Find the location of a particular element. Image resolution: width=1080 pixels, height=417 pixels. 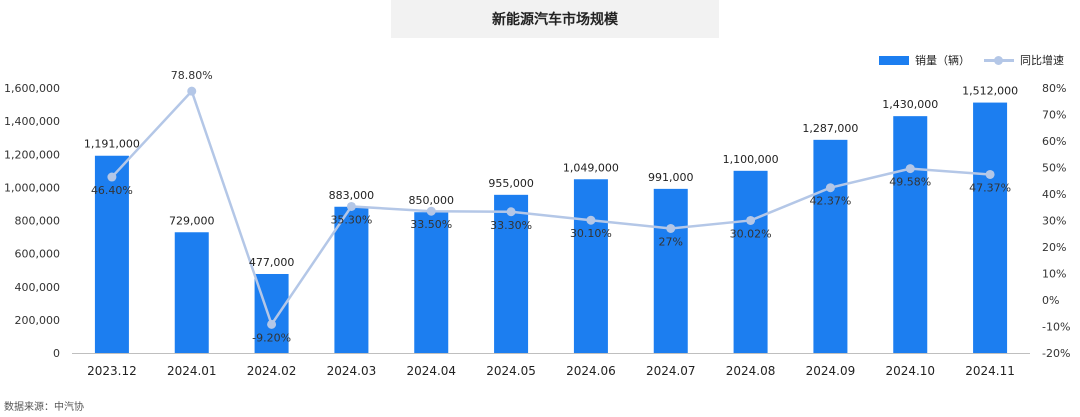

bar-value-label: 850,000 is located at coordinates (432, 200).